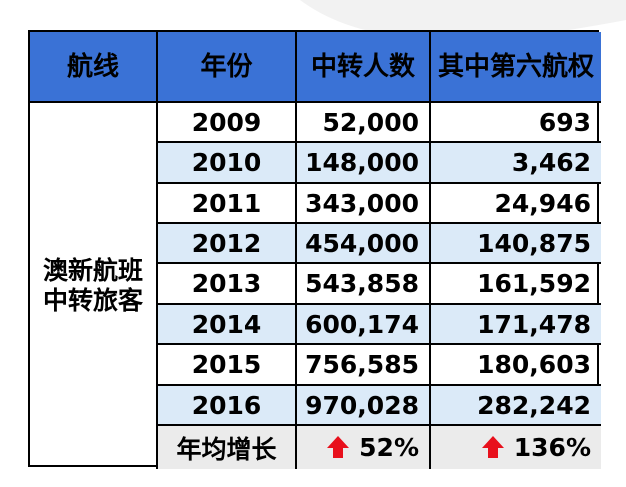 Image resolution: width=626 pixels, height=487 pixels. I want to click on transfer-cell: 343,000, so click(364, 204).